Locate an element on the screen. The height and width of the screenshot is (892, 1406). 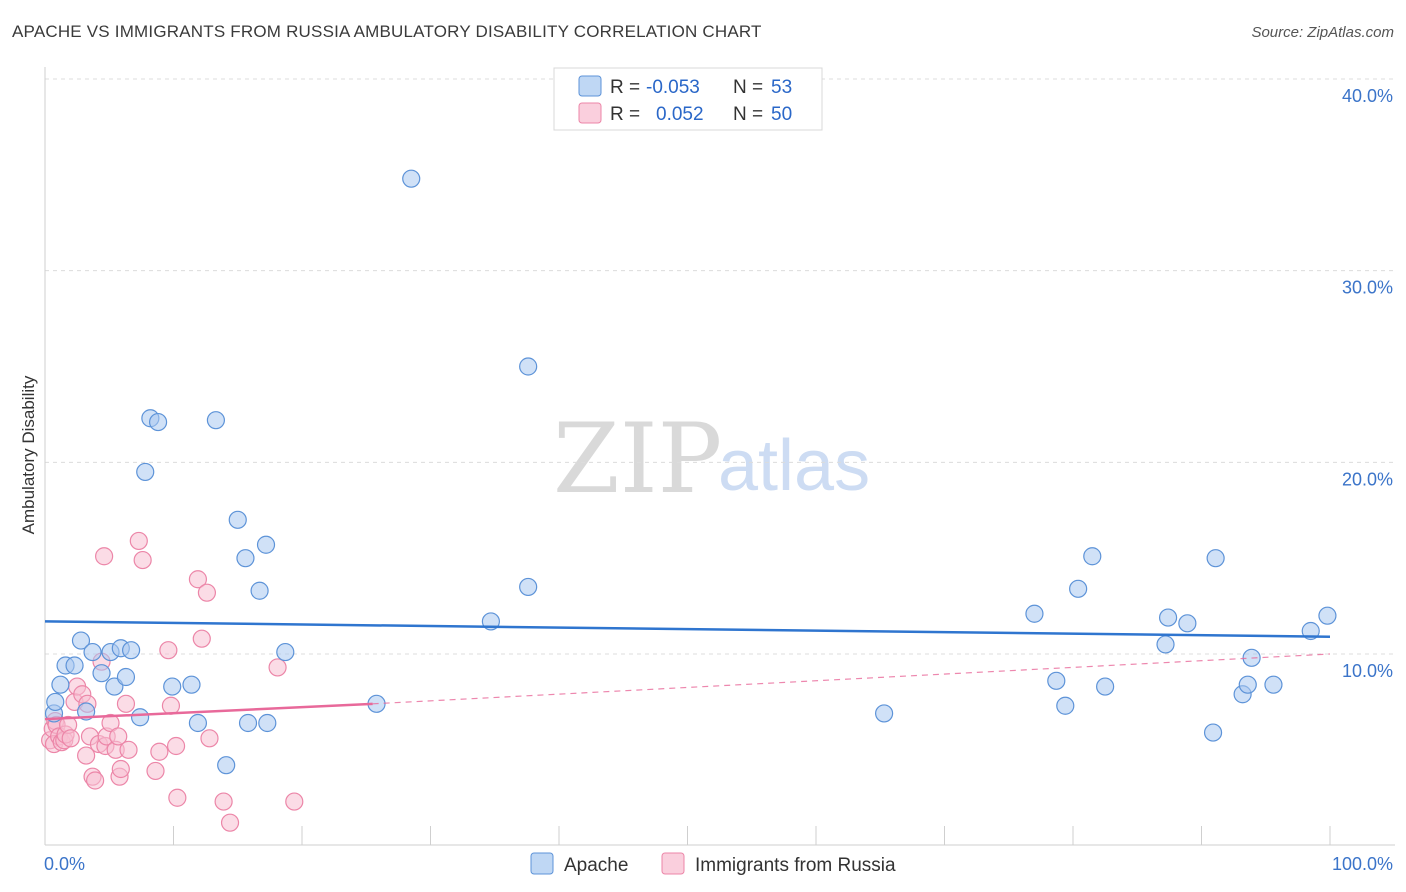
legend-r-label-apache: R = is located at coordinates (625, 87).